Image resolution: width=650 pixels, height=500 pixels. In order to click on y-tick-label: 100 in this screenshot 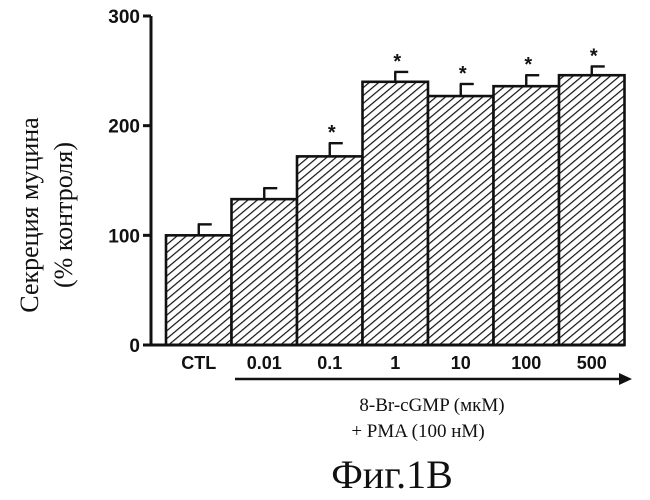, I will do `click(124, 236)`.